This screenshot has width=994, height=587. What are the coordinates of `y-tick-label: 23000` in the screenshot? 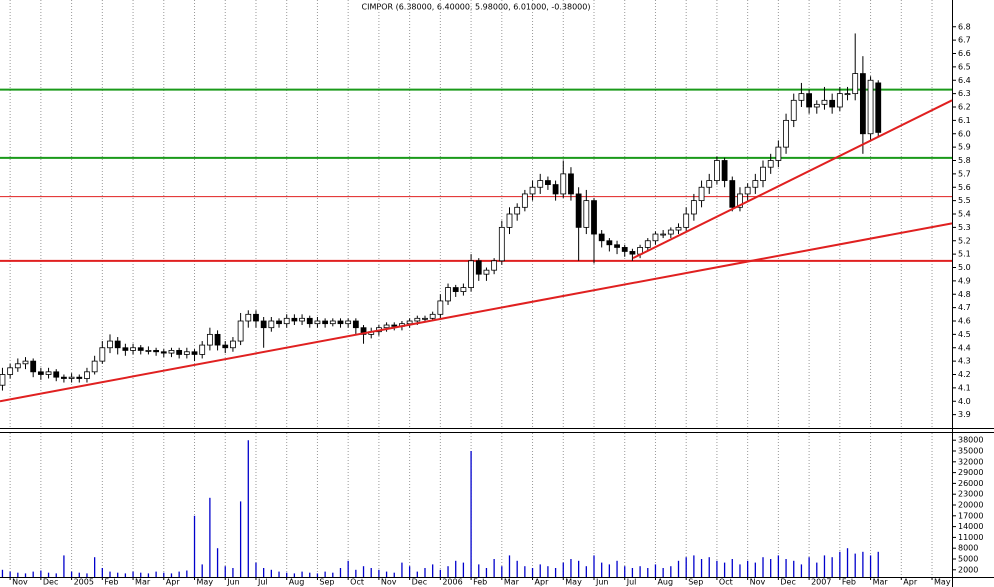 It's located at (970, 494).